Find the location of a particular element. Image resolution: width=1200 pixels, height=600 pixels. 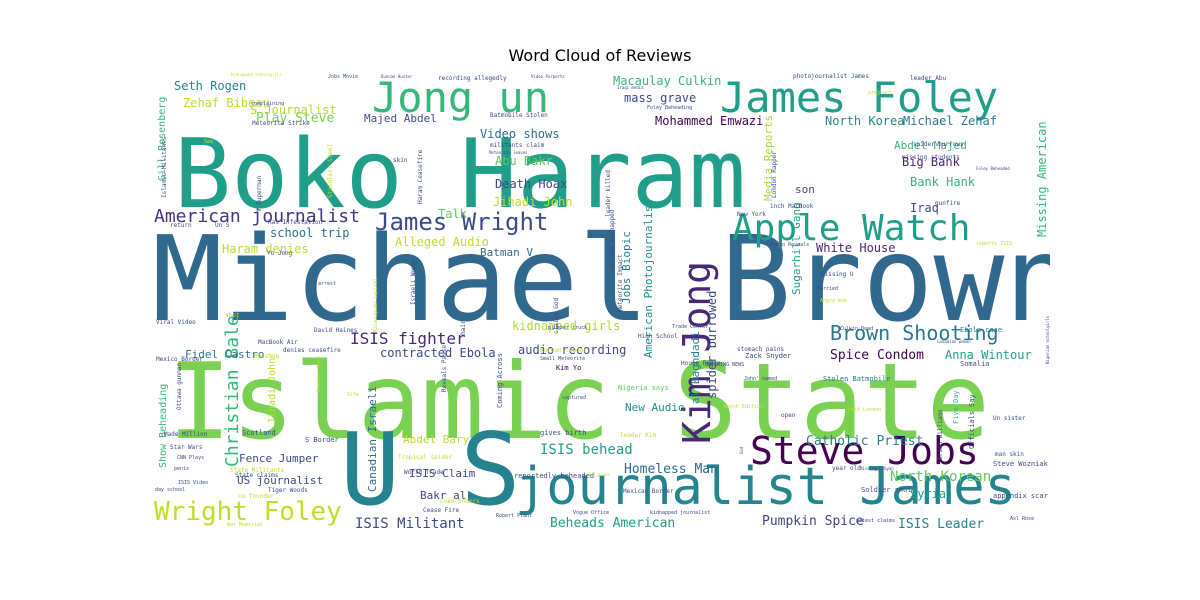

word-steve-wozniak: Steve Wozniak is located at coordinates (1021, 464).